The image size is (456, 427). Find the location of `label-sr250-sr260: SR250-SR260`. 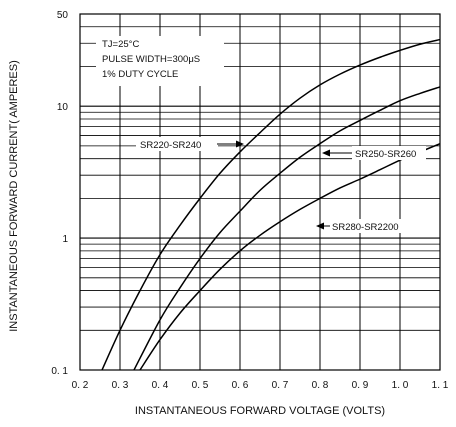

label-sr250-sr260: SR250-SR260 is located at coordinates (374, 153).